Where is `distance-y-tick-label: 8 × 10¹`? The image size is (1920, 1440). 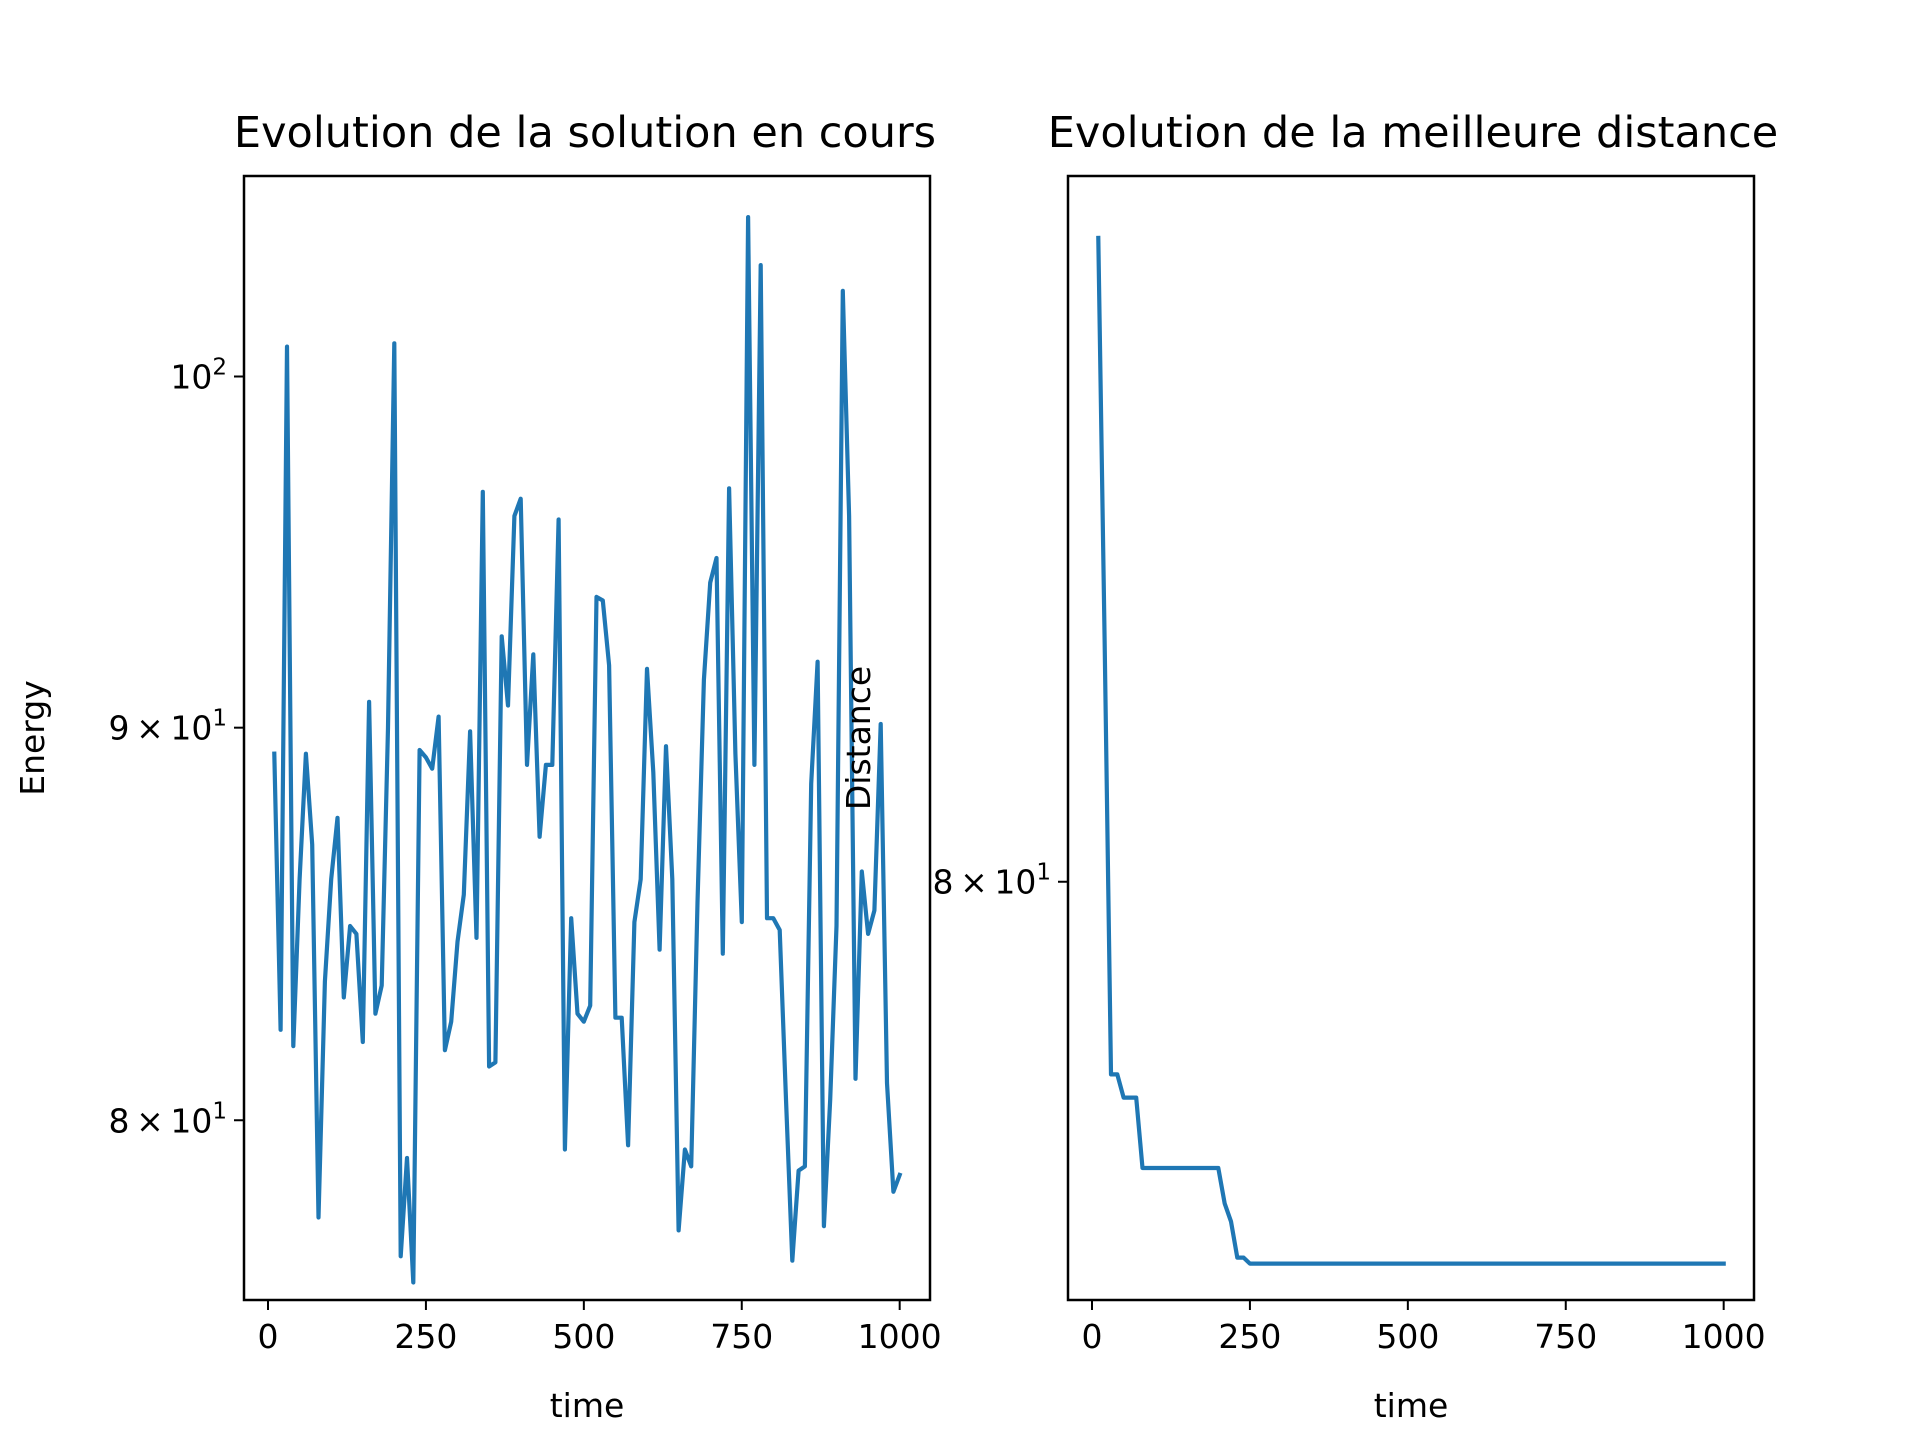
distance-y-tick-label: 8 × 10¹ is located at coordinates (992, 881).